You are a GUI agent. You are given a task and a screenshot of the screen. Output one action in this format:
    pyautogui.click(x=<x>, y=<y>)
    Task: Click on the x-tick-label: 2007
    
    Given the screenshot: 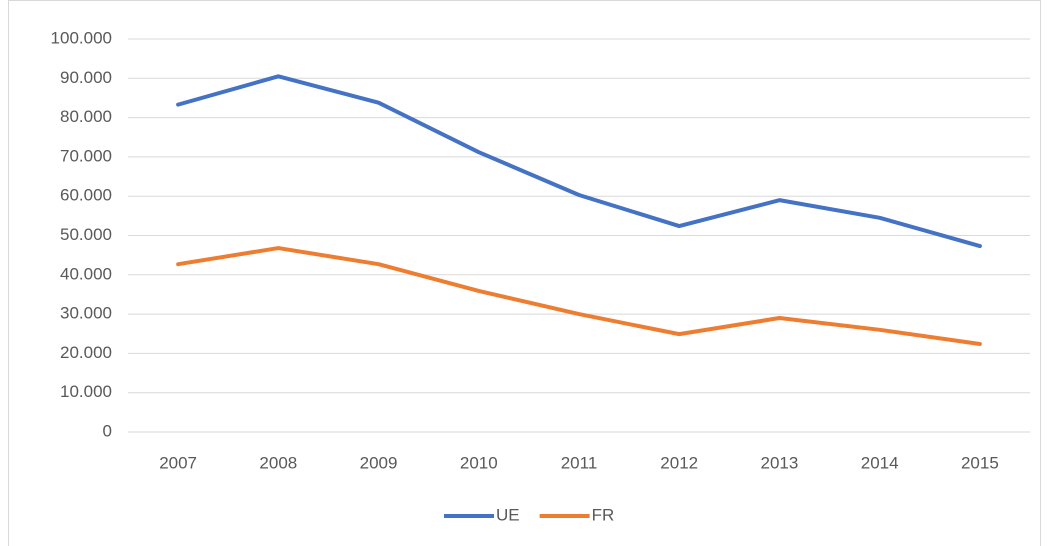 What is the action you would take?
    pyautogui.click(x=178, y=462)
    